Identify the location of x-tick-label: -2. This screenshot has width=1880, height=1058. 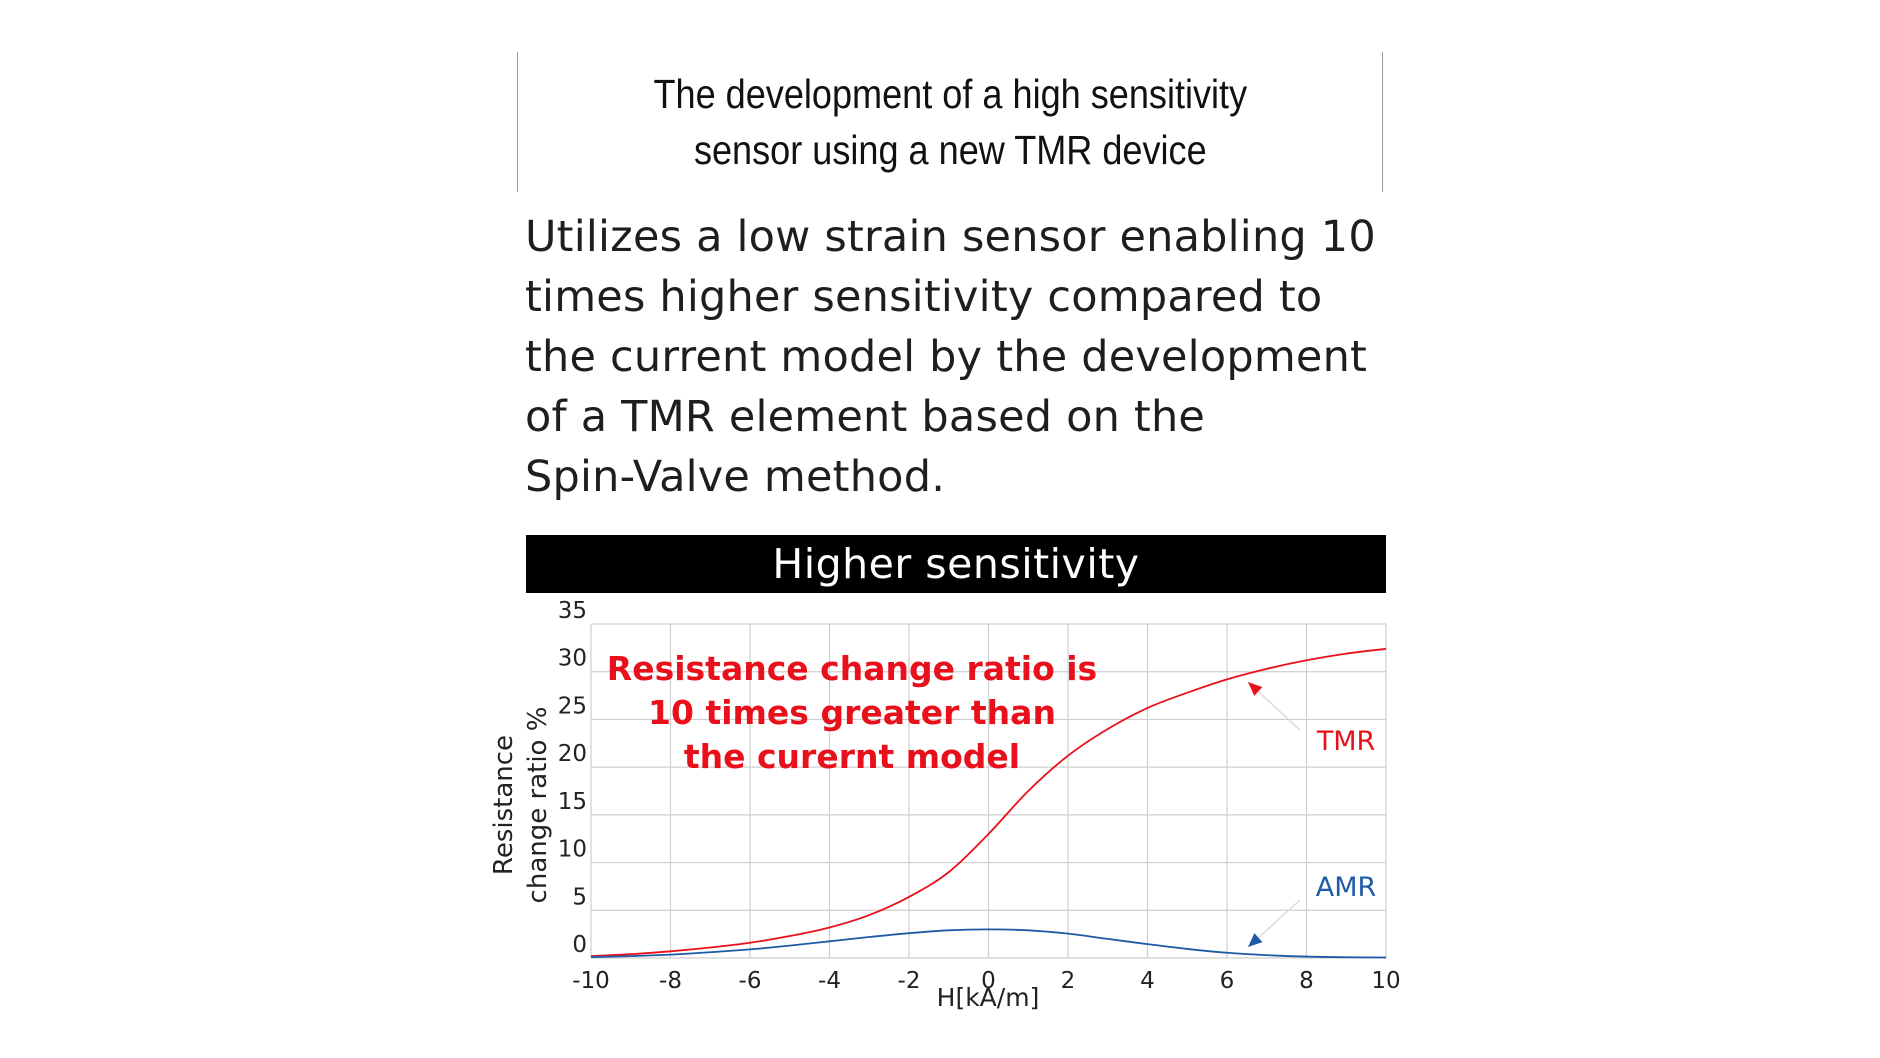
(909, 981).